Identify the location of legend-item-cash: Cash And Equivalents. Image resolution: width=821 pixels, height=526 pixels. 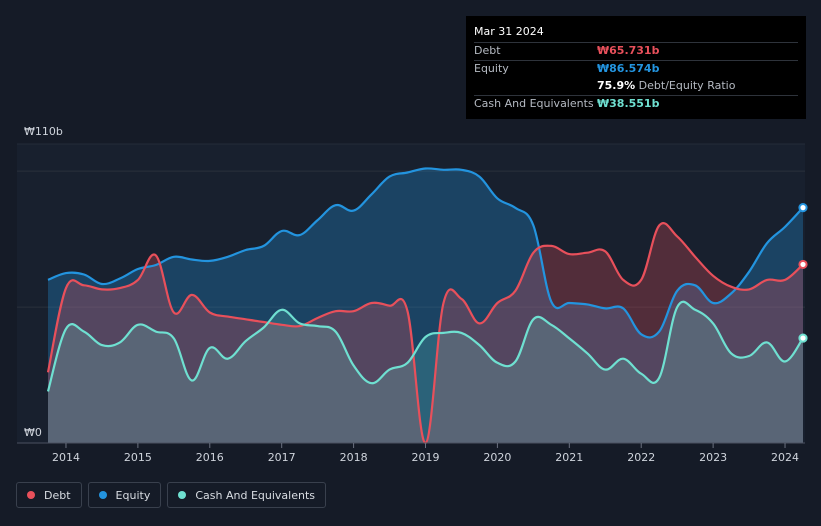
(246, 495).